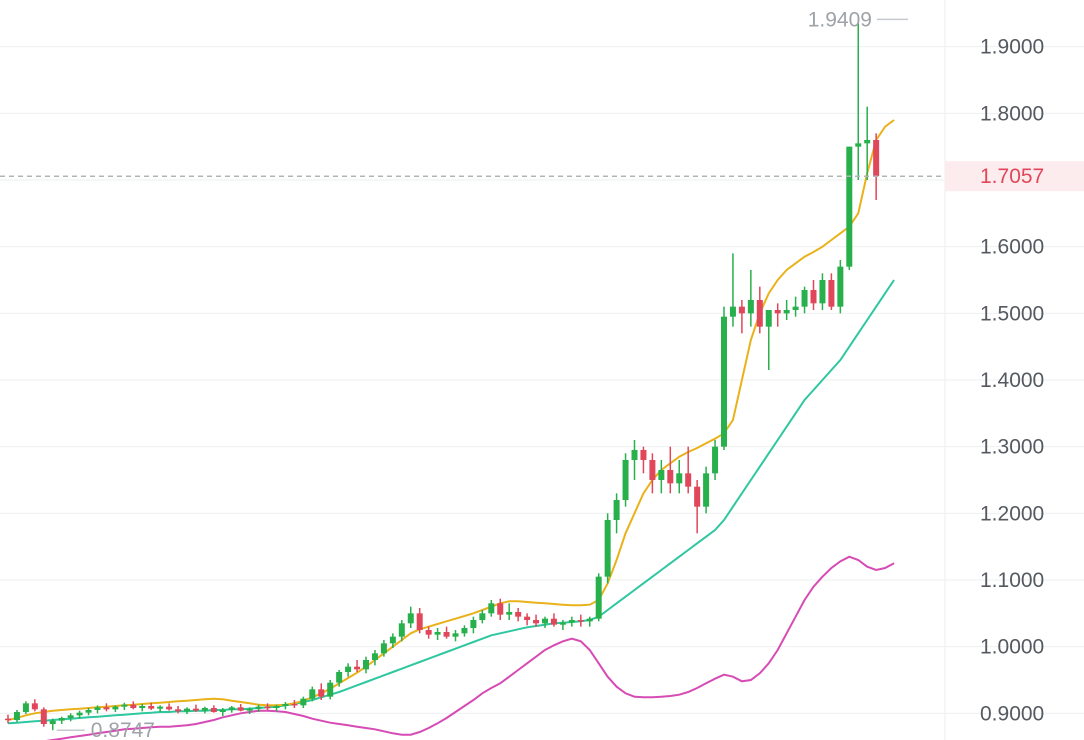  Describe the element at coordinates (1012, 313) in the screenshot. I see `y-tick-label: 1.5000` at that location.